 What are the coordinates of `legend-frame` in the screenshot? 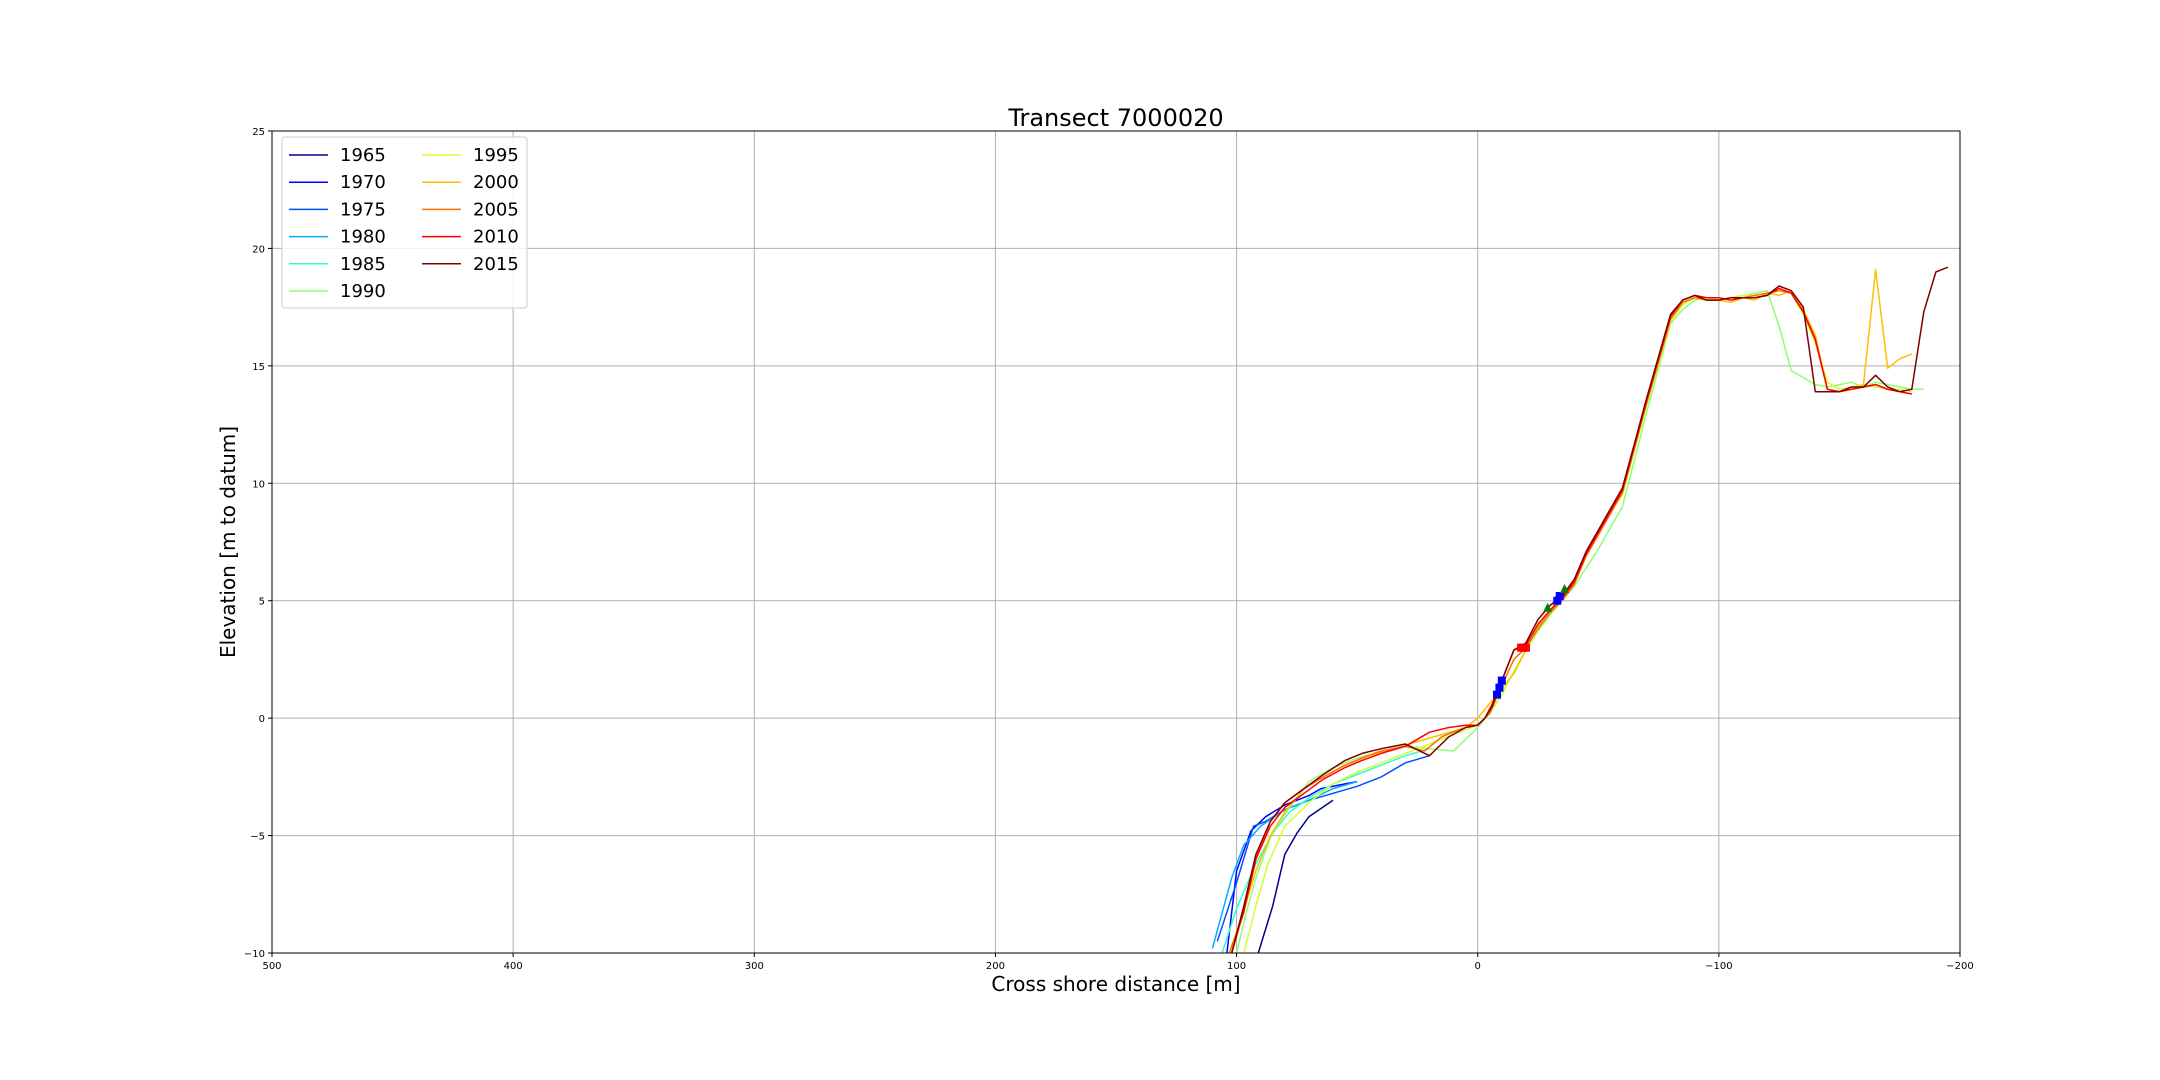 It's located at (404, 222).